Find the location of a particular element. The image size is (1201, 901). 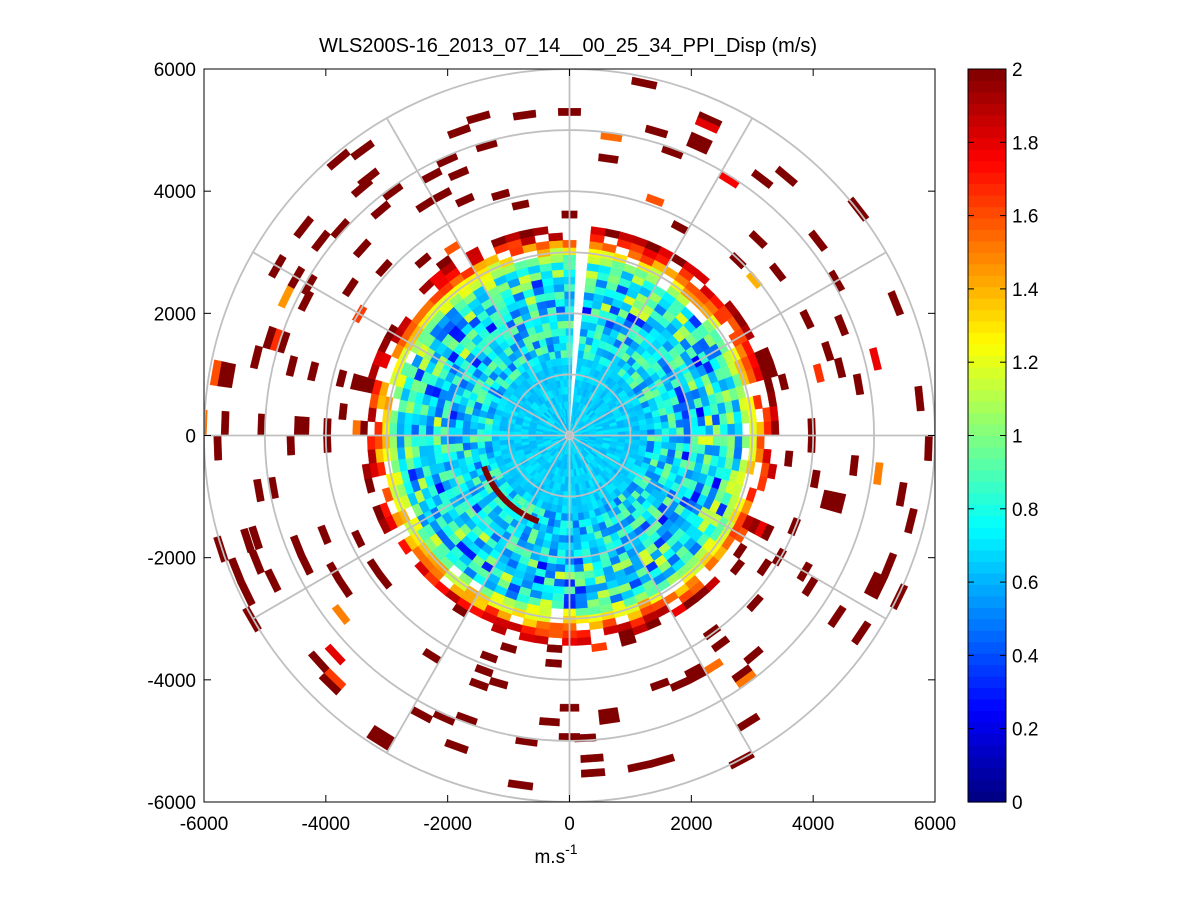

y-tick-label: 6000 is located at coordinates (175, 70).